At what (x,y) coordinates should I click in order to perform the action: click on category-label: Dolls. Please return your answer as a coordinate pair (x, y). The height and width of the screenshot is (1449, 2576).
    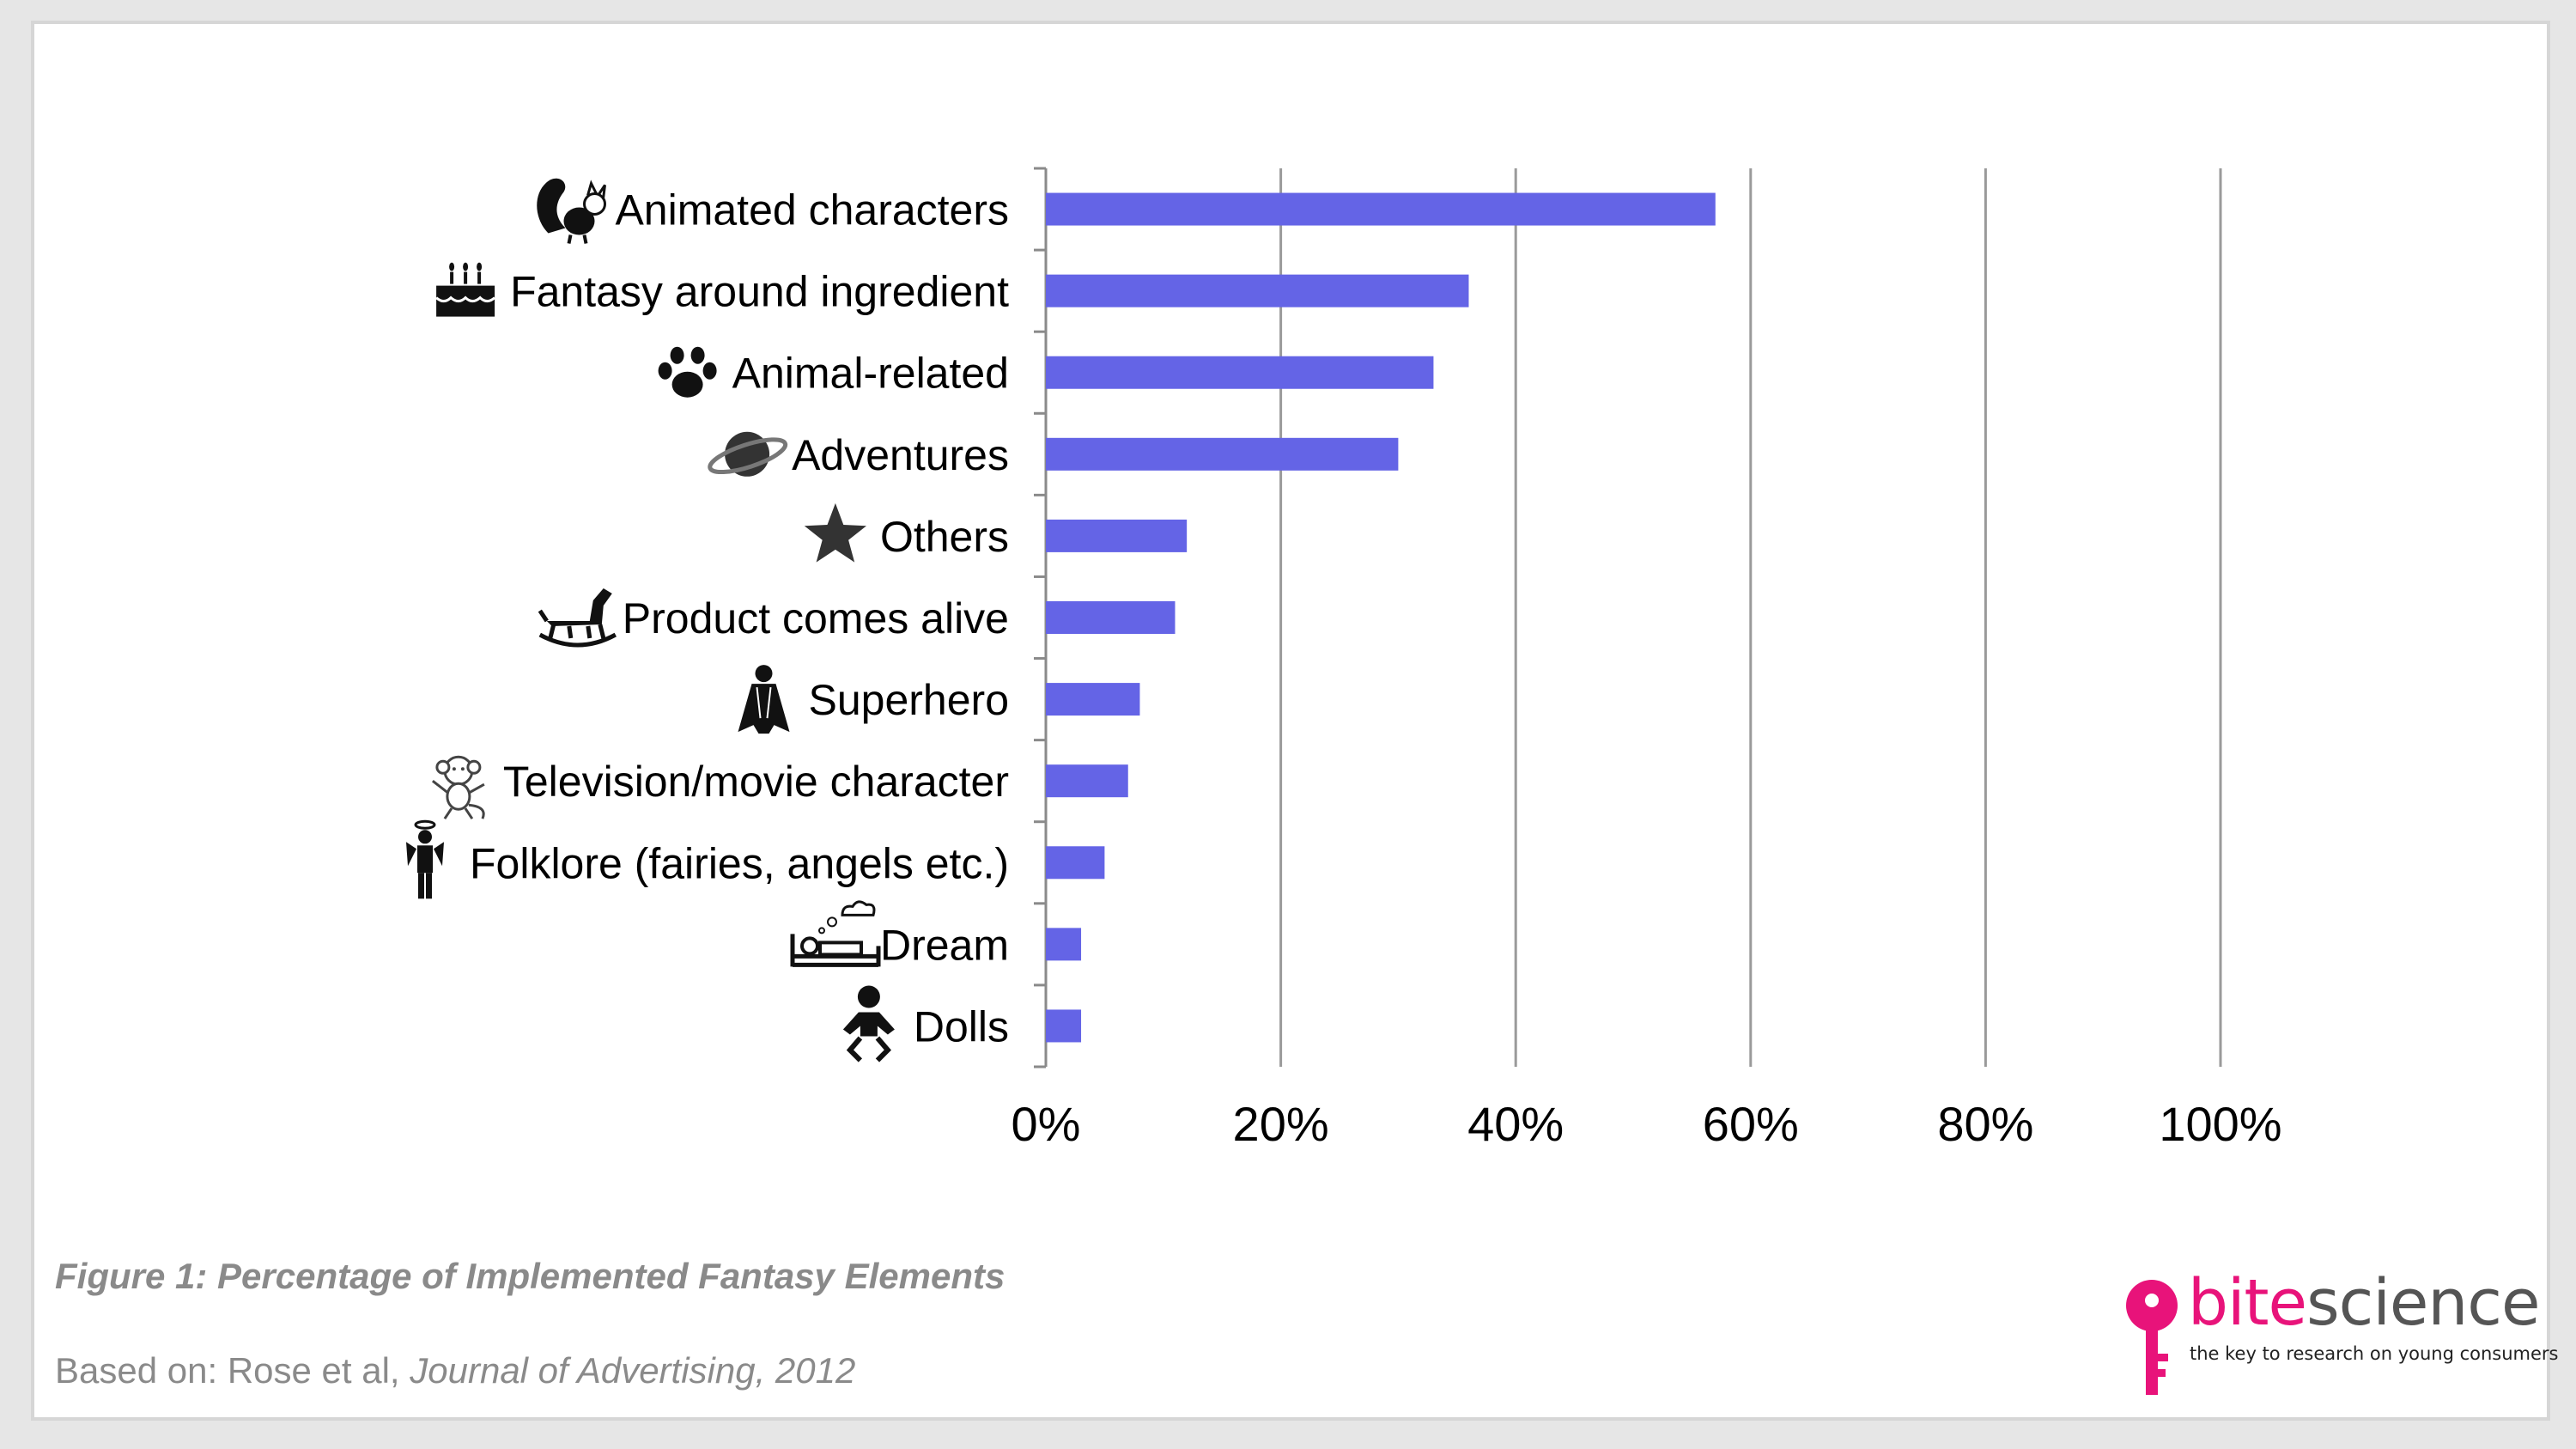
    Looking at the image, I should click on (962, 1026).